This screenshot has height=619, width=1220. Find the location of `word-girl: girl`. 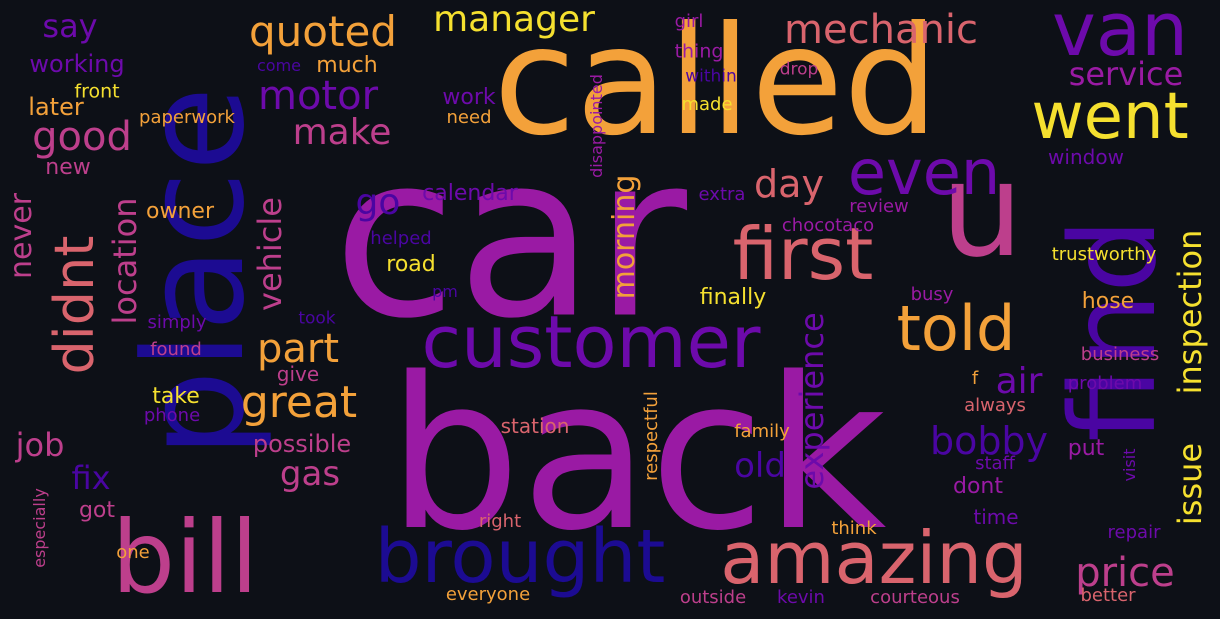

word-girl: girl is located at coordinates (689, 21).